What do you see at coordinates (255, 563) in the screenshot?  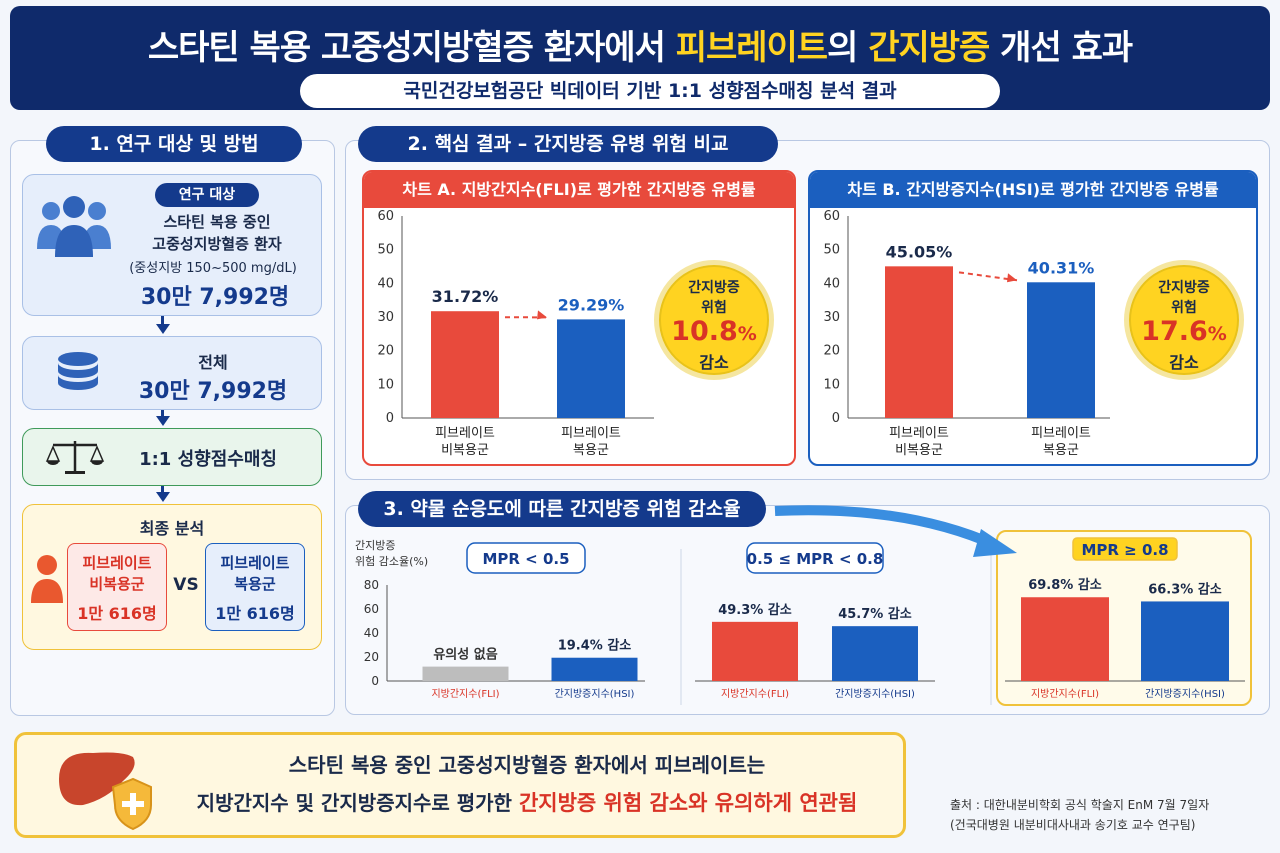 I see `group-user-line1: 피브레이트` at bounding box center [255, 563].